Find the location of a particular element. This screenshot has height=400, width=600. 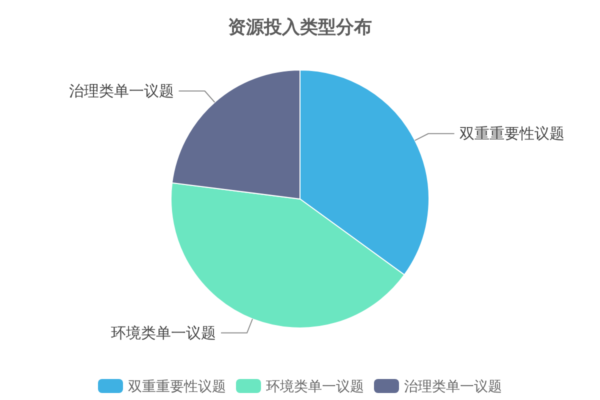

slice-label: 治理类单一议题 is located at coordinates (121, 91).